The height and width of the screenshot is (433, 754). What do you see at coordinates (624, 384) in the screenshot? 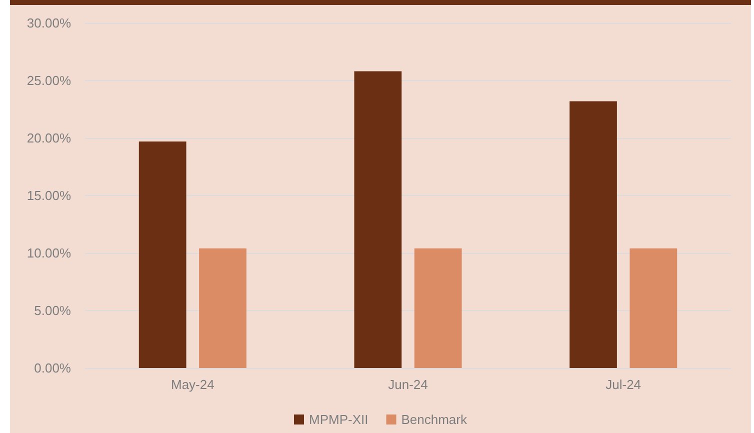
I see `x-tick-label: Jul-24` at bounding box center [624, 384].